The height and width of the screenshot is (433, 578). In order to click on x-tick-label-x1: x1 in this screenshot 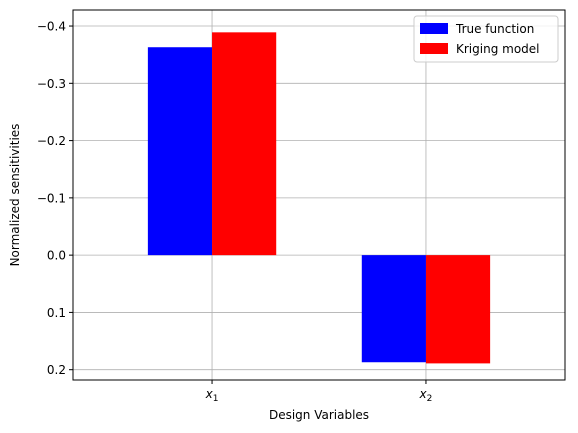, I will do `click(212, 395)`.